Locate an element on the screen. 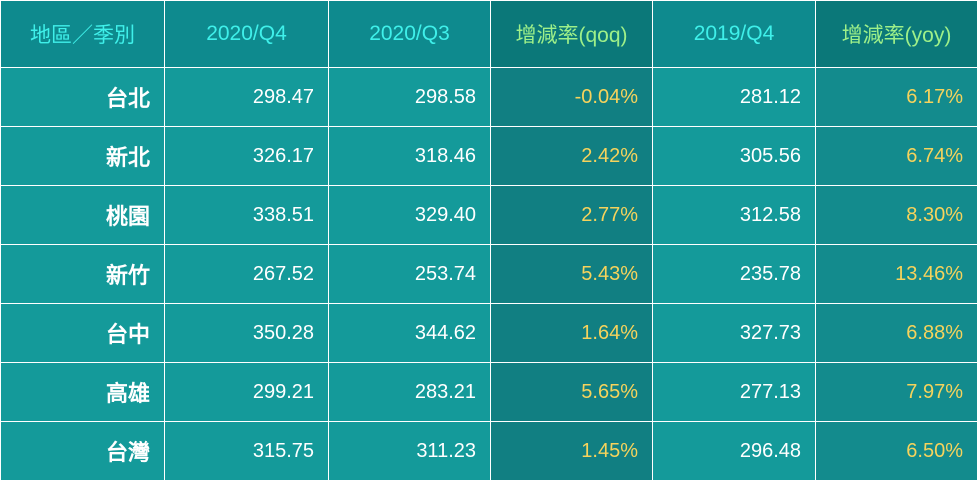 This screenshot has height=483, width=977. value-2020-q3: 329.40 is located at coordinates (409, 215).